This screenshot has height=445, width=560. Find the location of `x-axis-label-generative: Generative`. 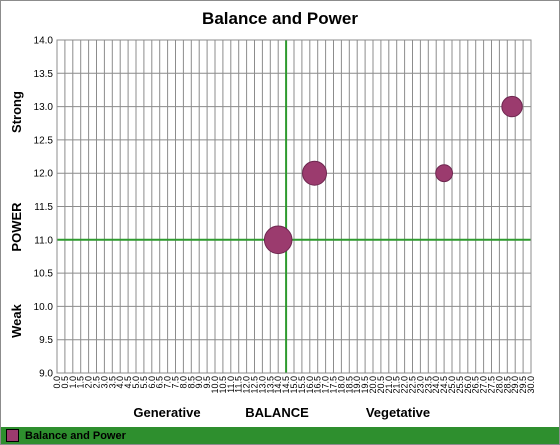

x-axis-label-generative: Generative is located at coordinates (166, 412).